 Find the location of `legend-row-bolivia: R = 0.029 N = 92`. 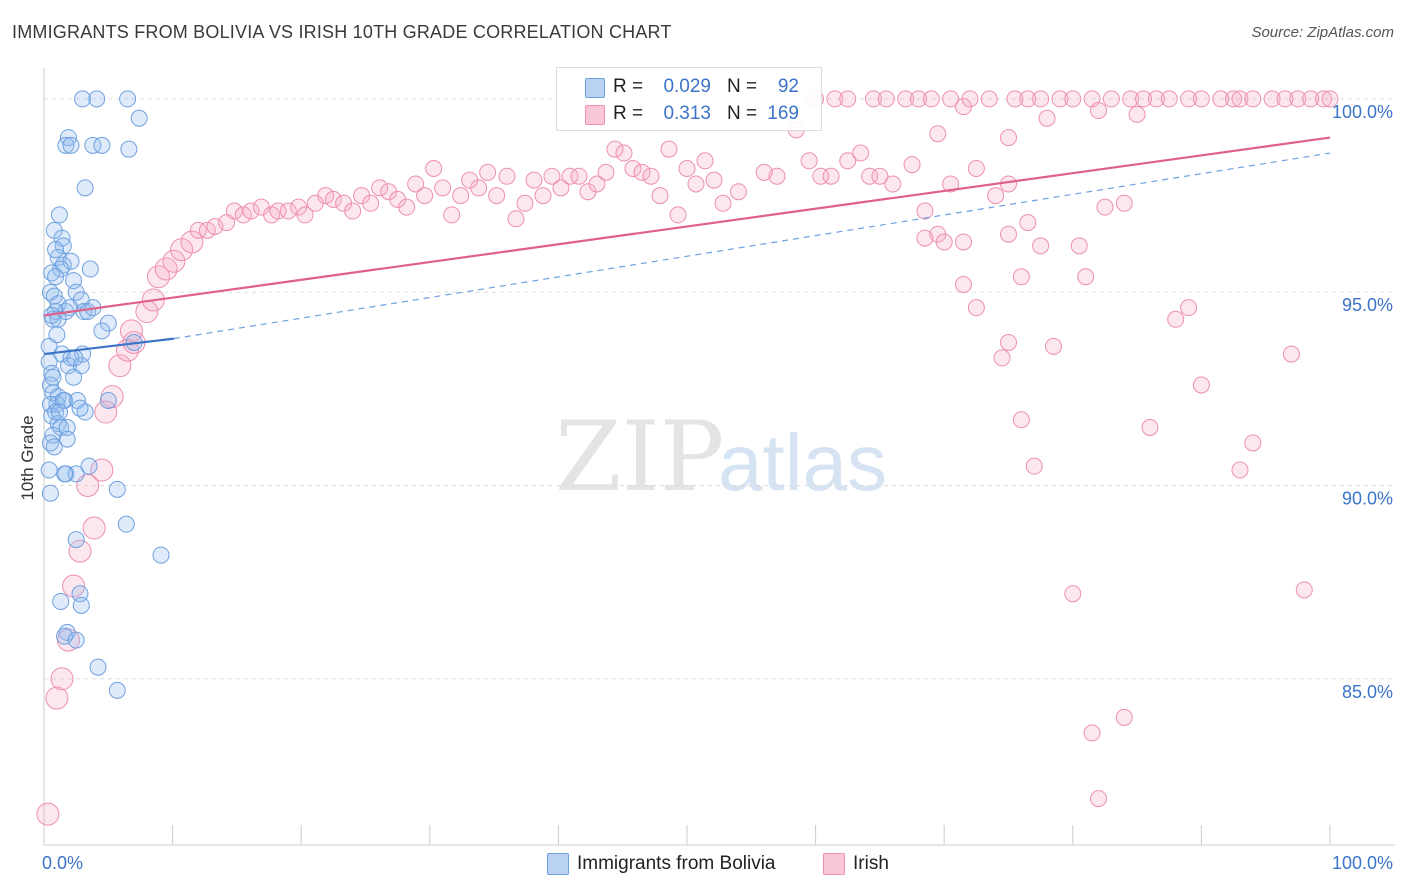

legend-row-bolivia: R = 0.029 N = 92 is located at coordinates (689, 88).